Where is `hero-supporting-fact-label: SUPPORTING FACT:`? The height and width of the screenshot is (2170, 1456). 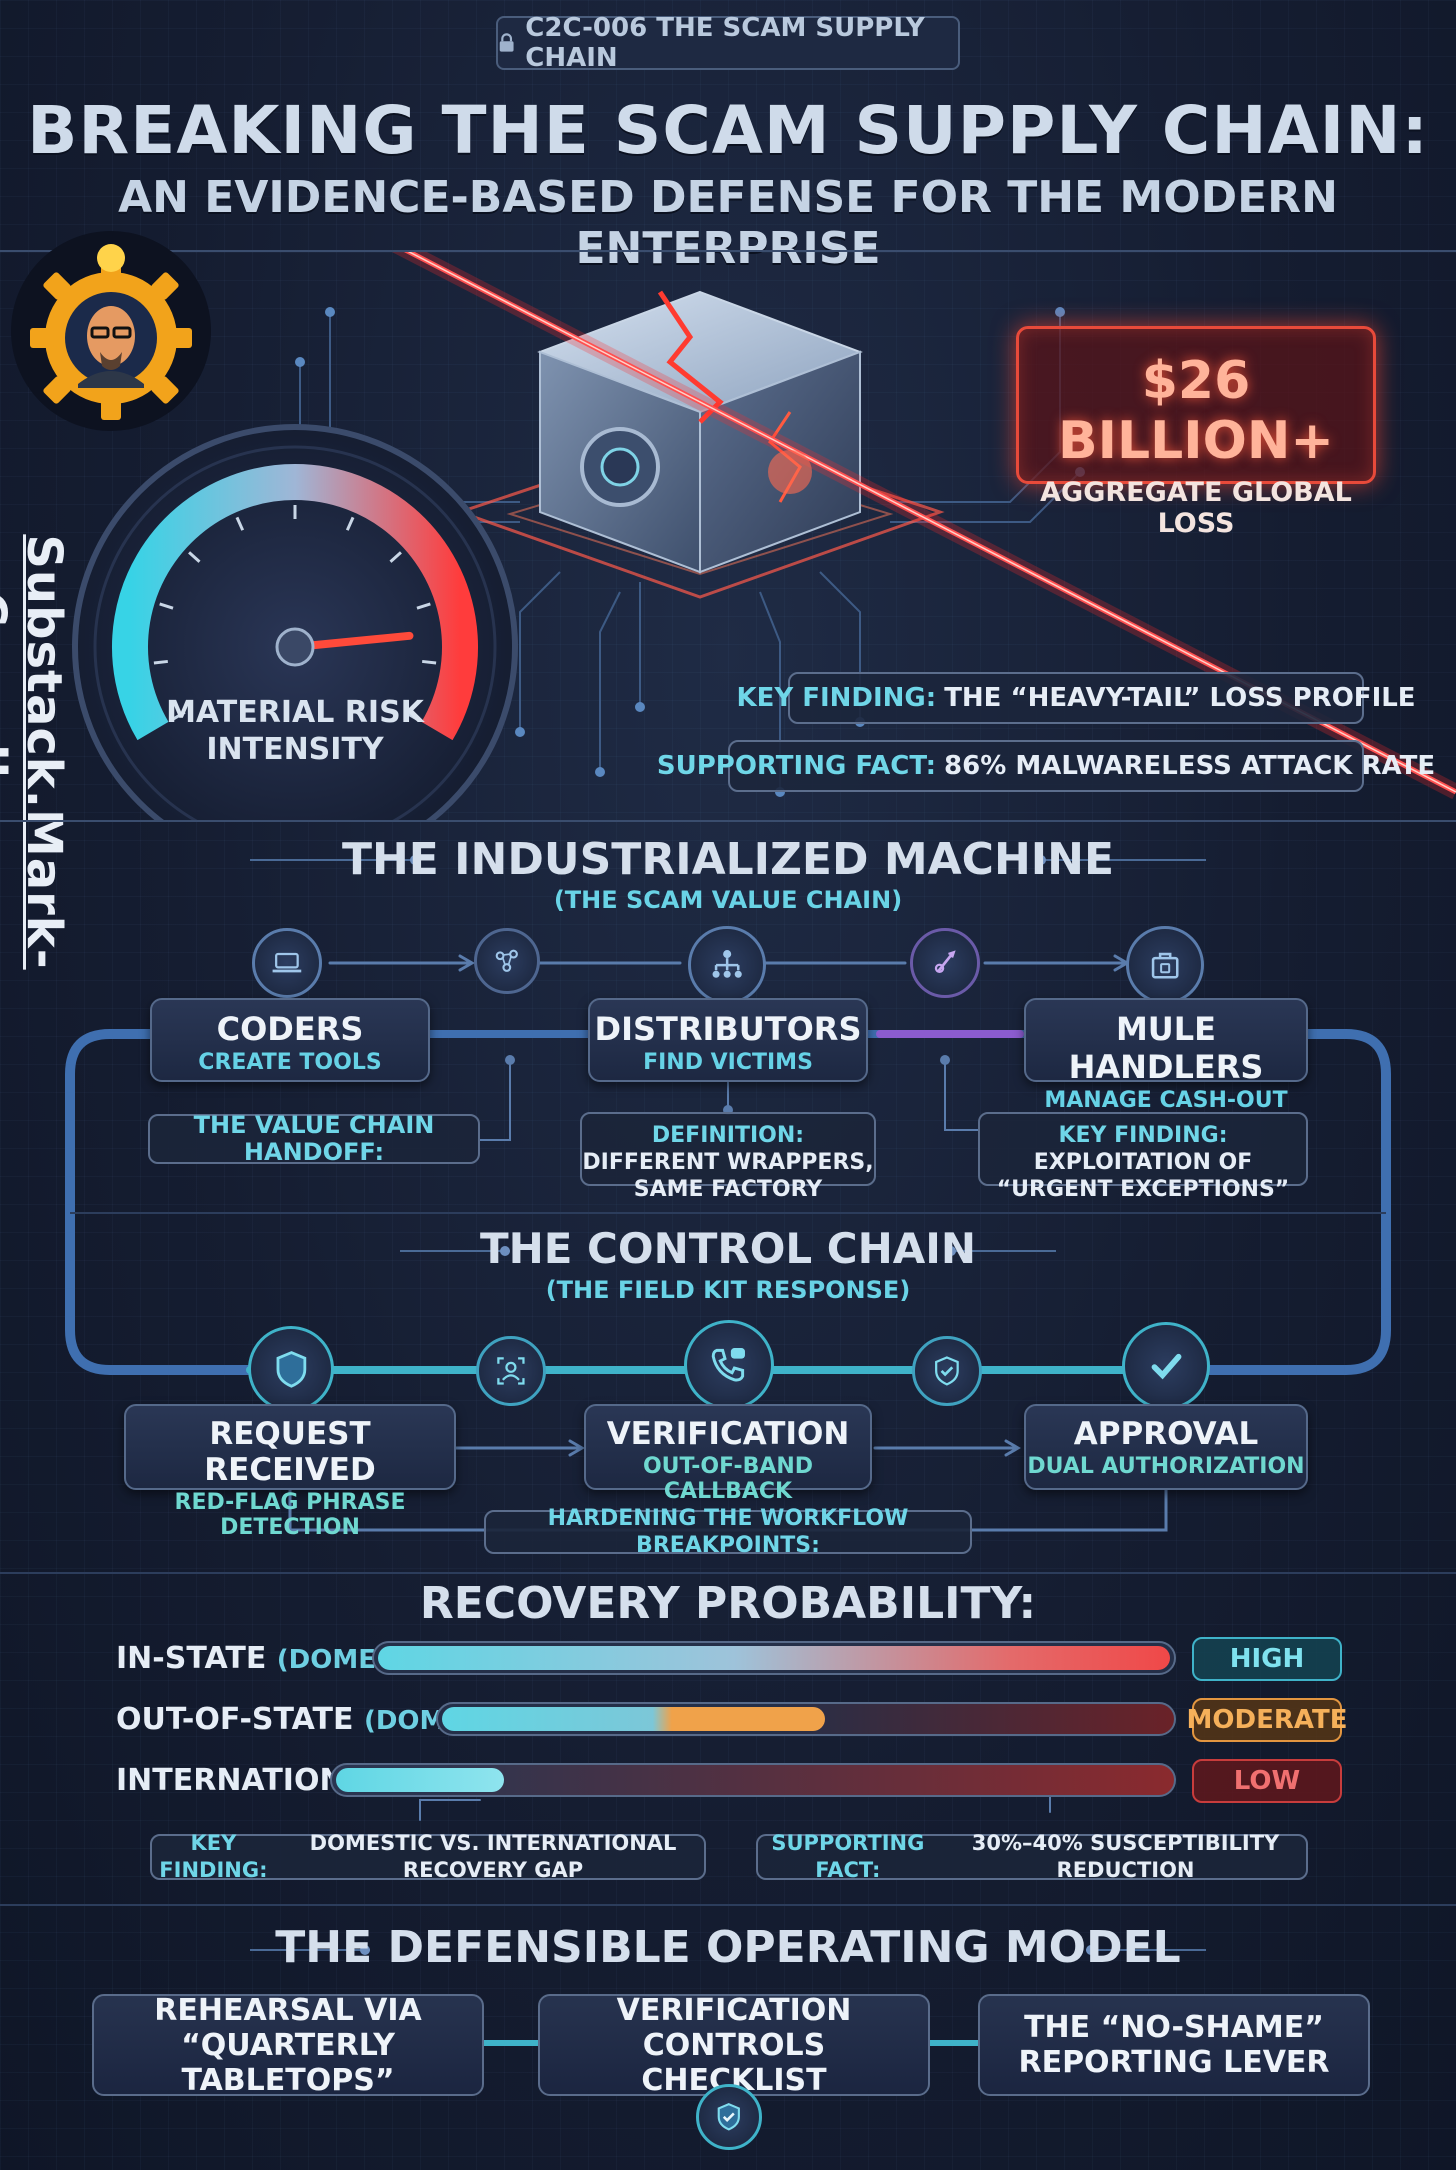 hero-supporting-fact-label: SUPPORTING FACT: is located at coordinates (796, 766).